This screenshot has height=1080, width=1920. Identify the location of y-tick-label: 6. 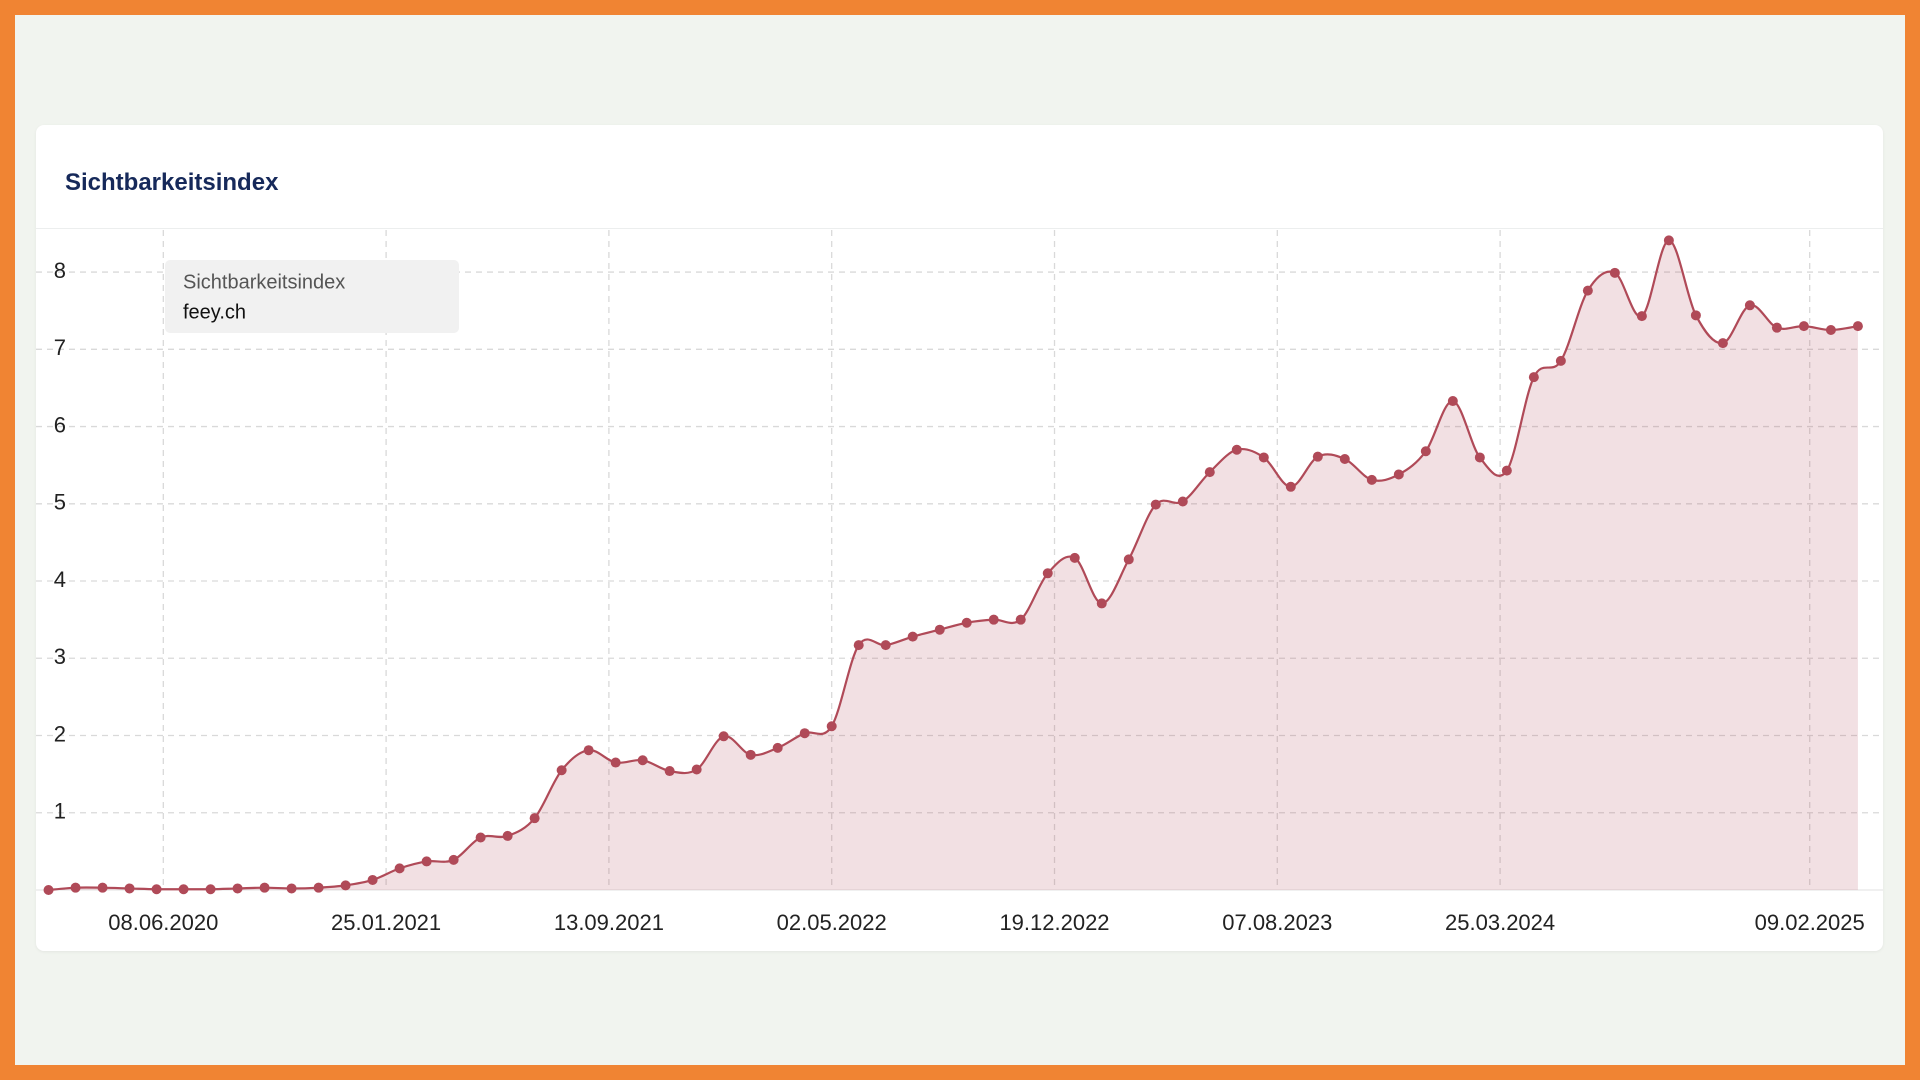
(60, 424).